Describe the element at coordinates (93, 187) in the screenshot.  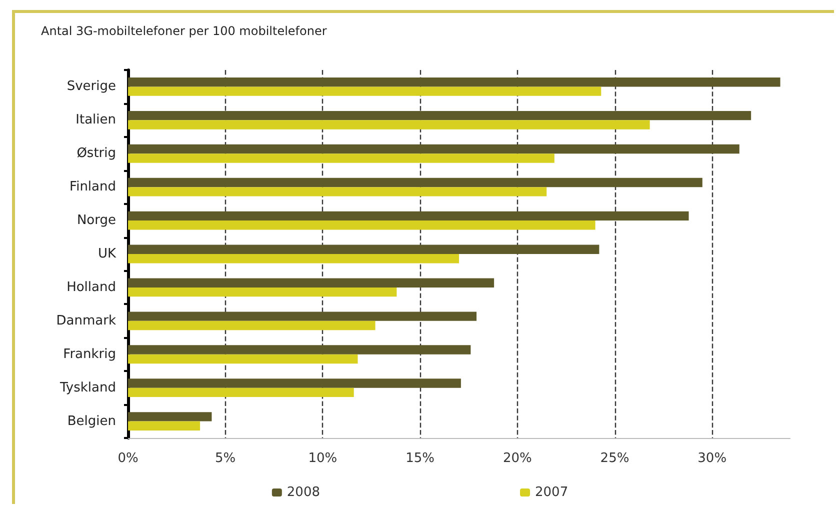
I see `y-tick-label: Finland` at that location.